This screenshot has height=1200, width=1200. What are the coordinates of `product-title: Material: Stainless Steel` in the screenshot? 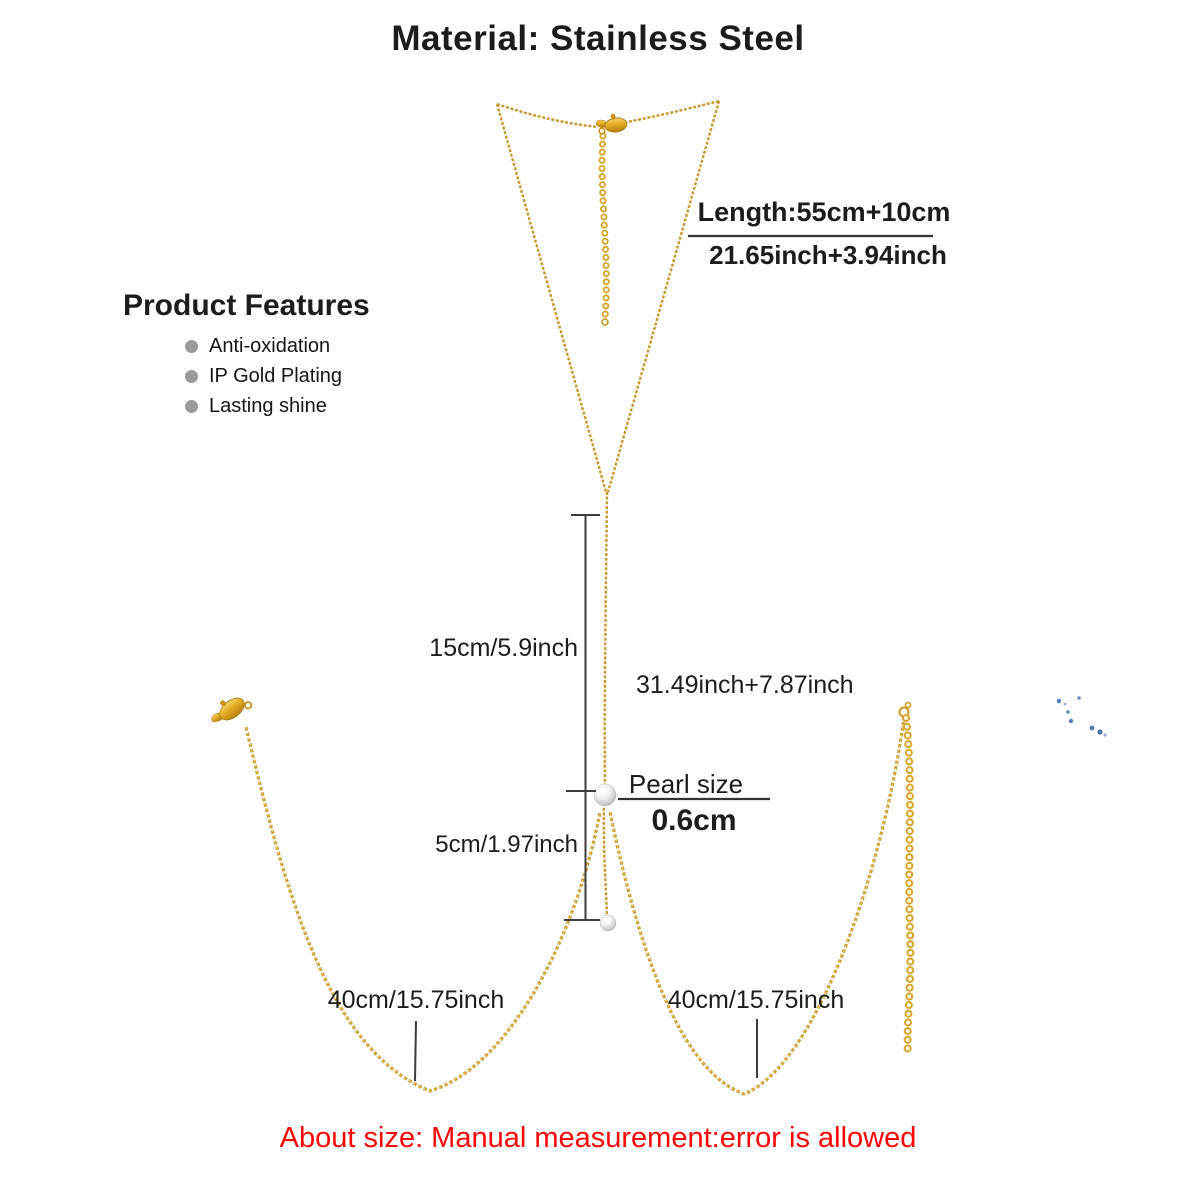 It's located at (598, 38).